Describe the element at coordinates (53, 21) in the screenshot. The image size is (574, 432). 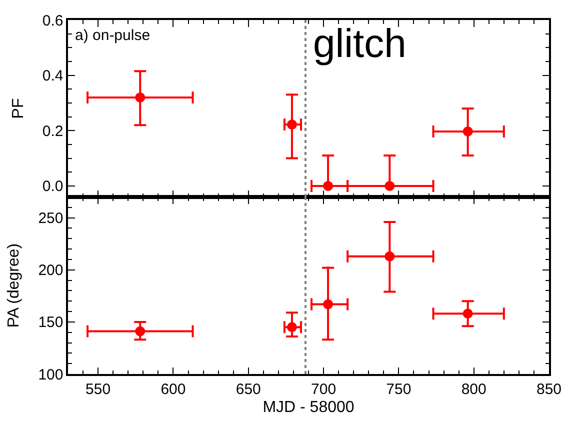
I see `y-tick-label: 0.6` at that location.